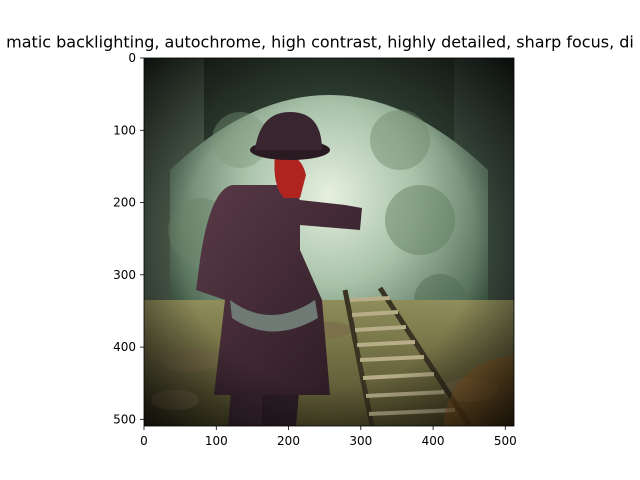  I want to click on y-tick-label: 200, so click(124, 203).